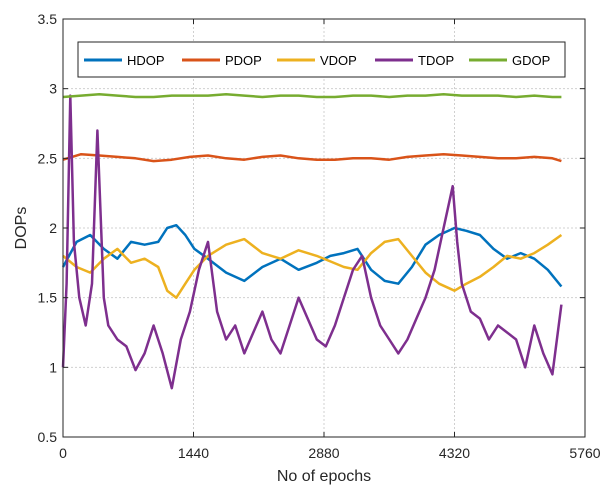 The image size is (601, 487). I want to click on y-tick-label: 3.5, so click(48, 19).